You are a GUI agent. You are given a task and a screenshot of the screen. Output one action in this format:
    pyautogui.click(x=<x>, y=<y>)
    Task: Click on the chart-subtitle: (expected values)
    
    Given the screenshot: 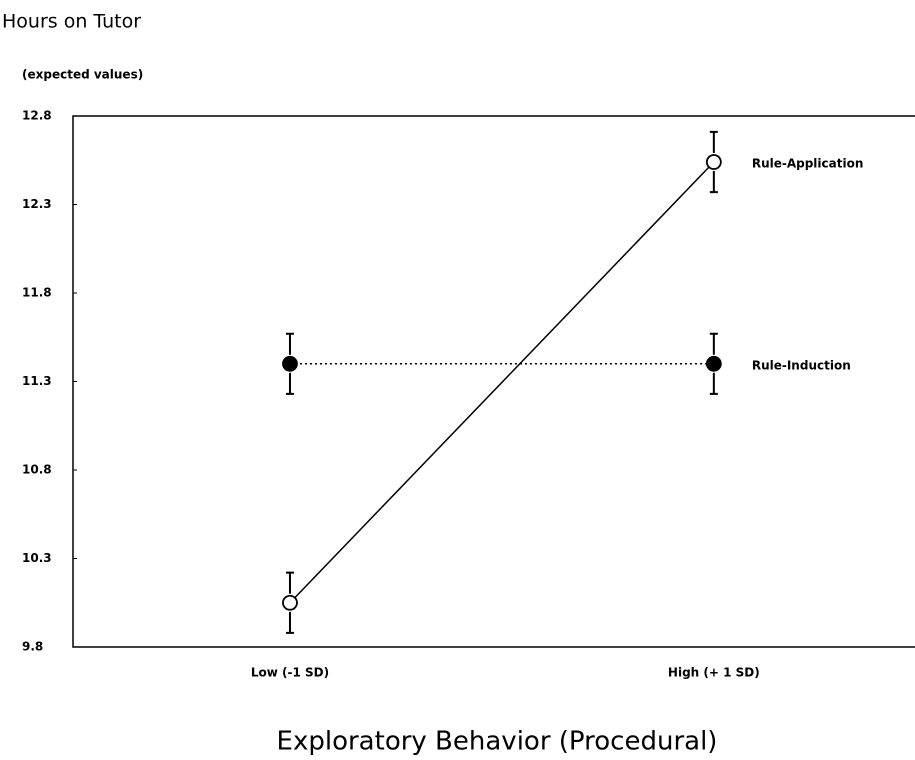 What is the action you would take?
    pyautogui.click(x=82, y=75)
    